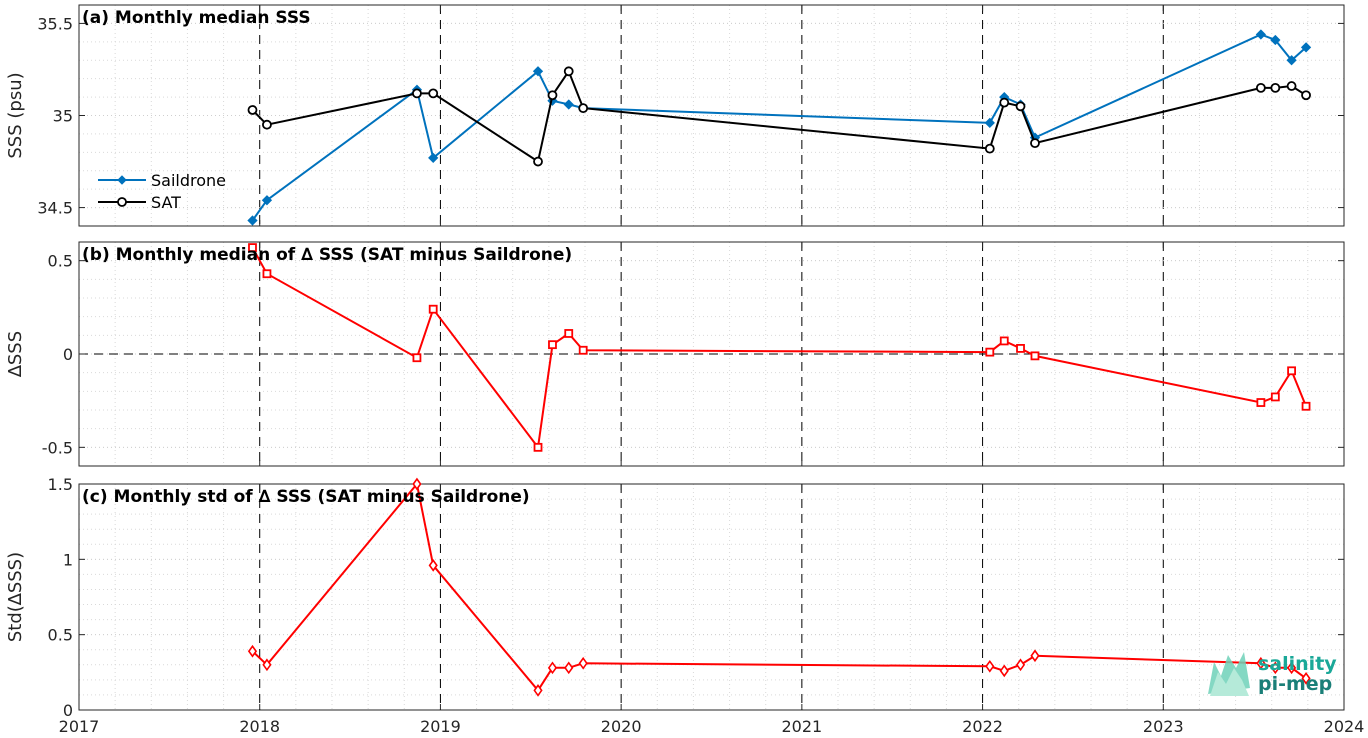 Image resolution: width=1368 pixels, height=738 pixels. I want to click on x-tick-label: 2021, so click(801, 726).